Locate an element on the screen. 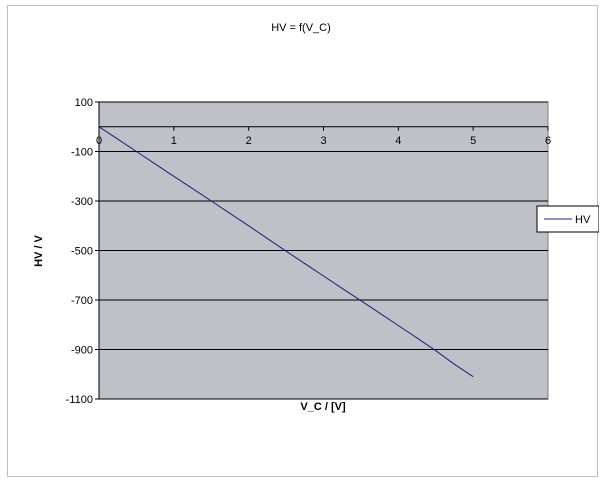 Image resolution: width=606 pixels, height=483 pixels. chart-title: HV = f(V_C) is located at coordinates (301, 28).